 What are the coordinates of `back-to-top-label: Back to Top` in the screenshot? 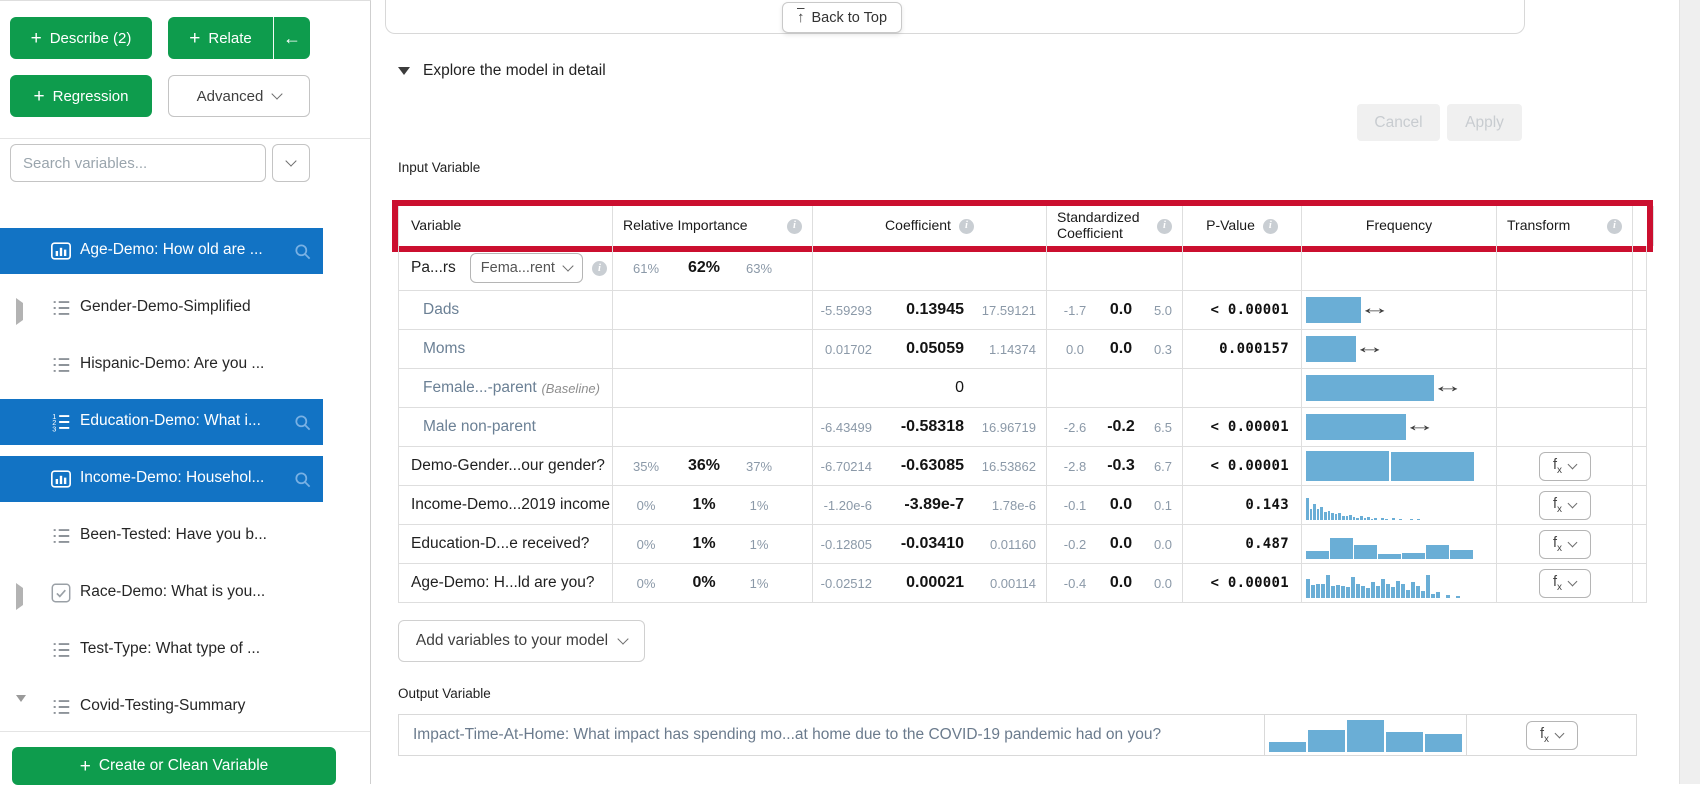 It's located at (849, 17).